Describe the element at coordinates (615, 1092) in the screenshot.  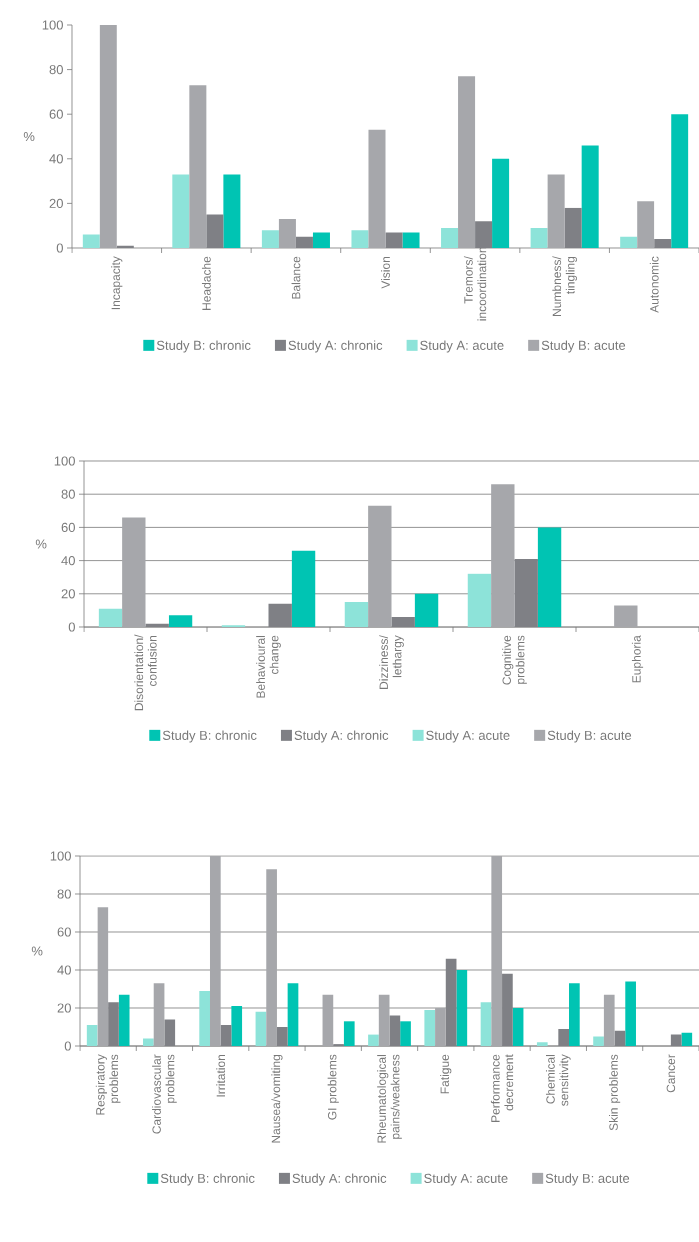
I see `x-tick-label: Skin problems` at that location.